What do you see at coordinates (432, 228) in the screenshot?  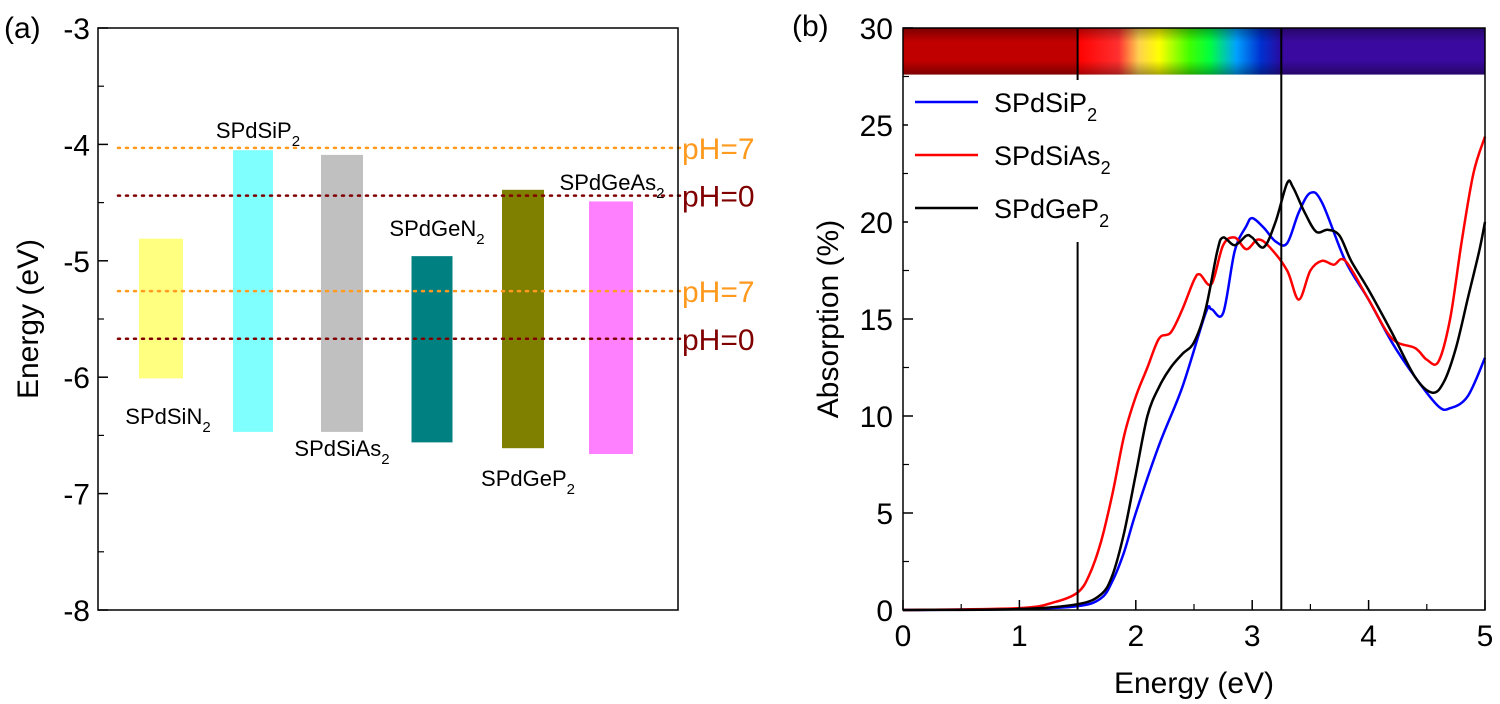 I see `bar-label-main: SPdGeN` at bounding box center [432, 228].